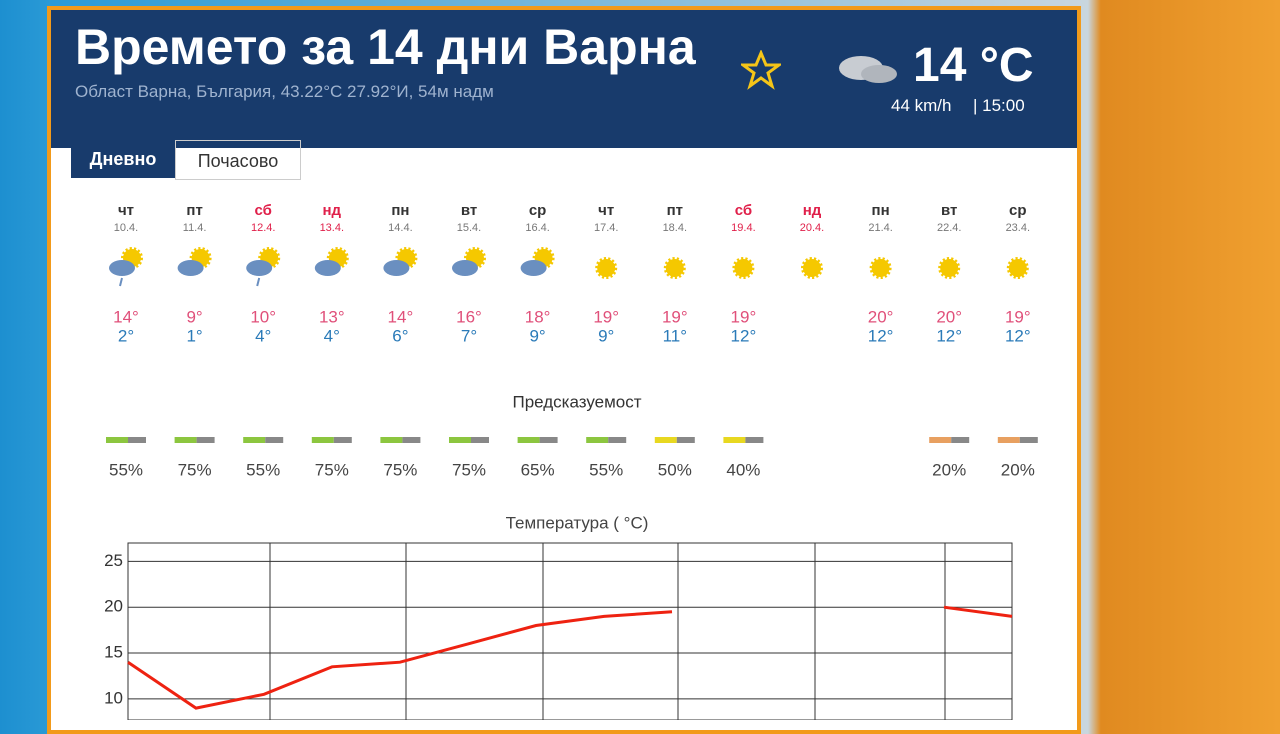  What do you see at coordinates (537, 335) in the screenshot?
I see `low-temp: 9°` at bounding box center [537, 335].